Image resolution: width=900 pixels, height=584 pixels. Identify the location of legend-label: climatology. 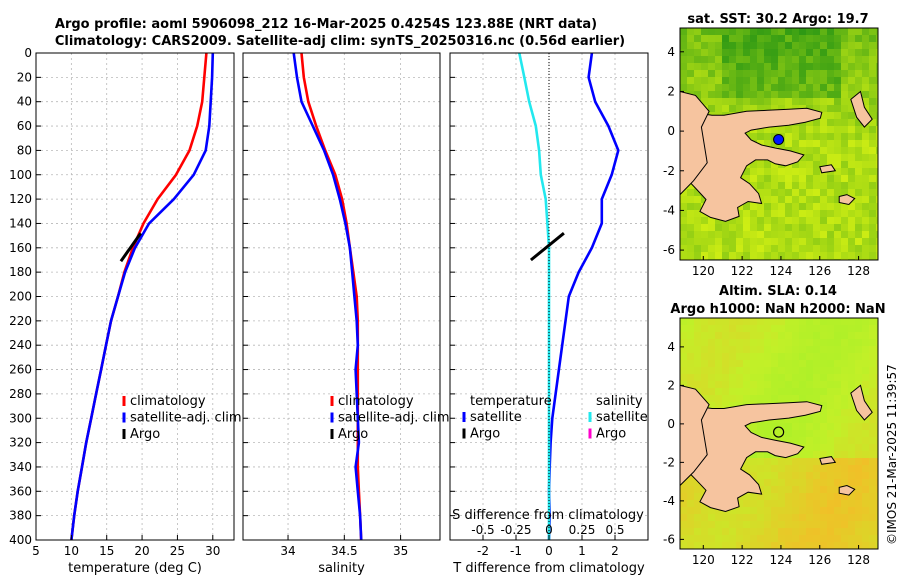
(168, 401).